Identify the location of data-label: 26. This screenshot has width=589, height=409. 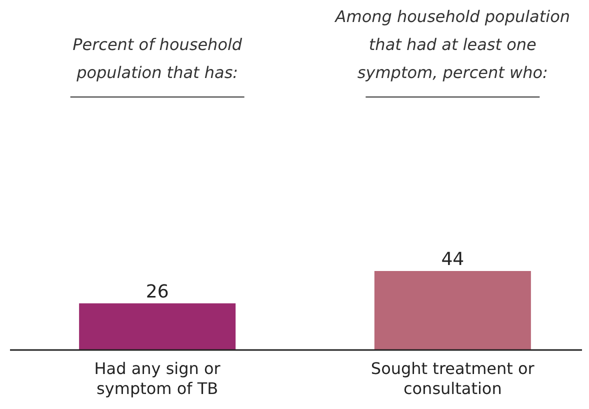
(157, 291).